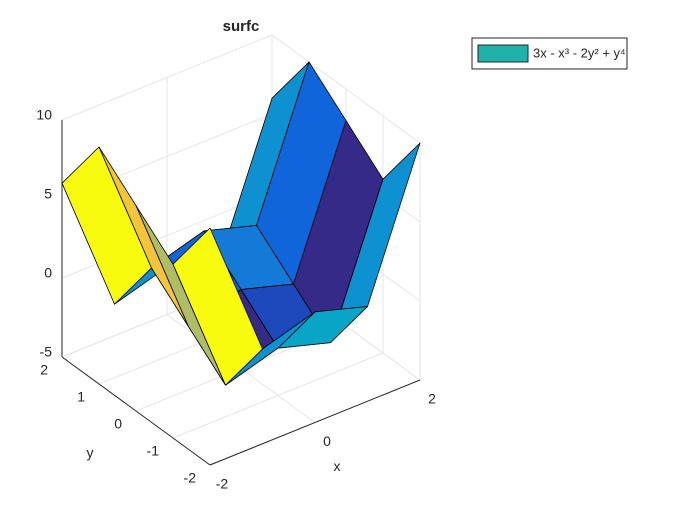 The height and width of the screenshot is (525, 700). What do you see at coordinates (503, 53) in the screenshot?
I see `legend-swatch` at bounding box center [503, 53].